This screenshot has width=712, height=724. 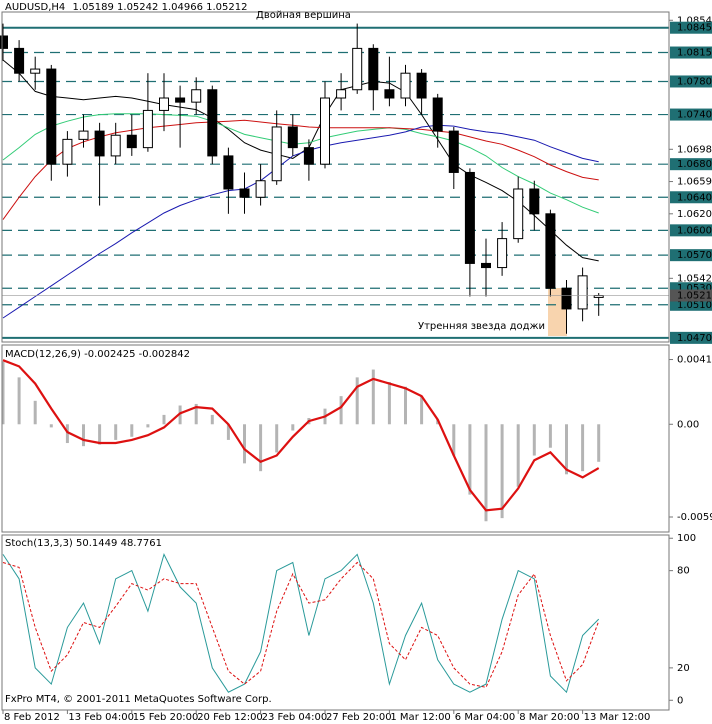 I want to click on x-tick-label: 1 Mar 12:00, so click(x=420, y=717).